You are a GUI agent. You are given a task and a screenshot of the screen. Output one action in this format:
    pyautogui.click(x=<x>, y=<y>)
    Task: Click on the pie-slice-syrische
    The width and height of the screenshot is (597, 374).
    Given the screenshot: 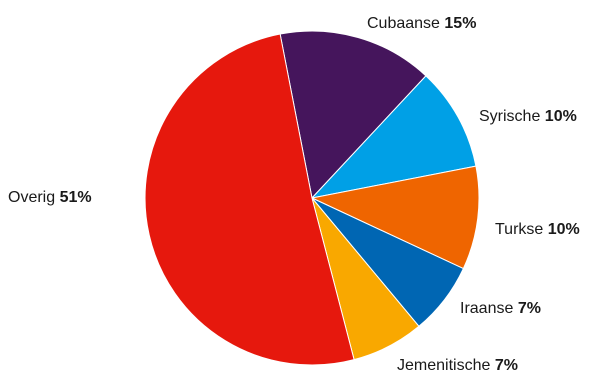 What is the action you would take?
    pyautogui.click(x=393, y=137)
    